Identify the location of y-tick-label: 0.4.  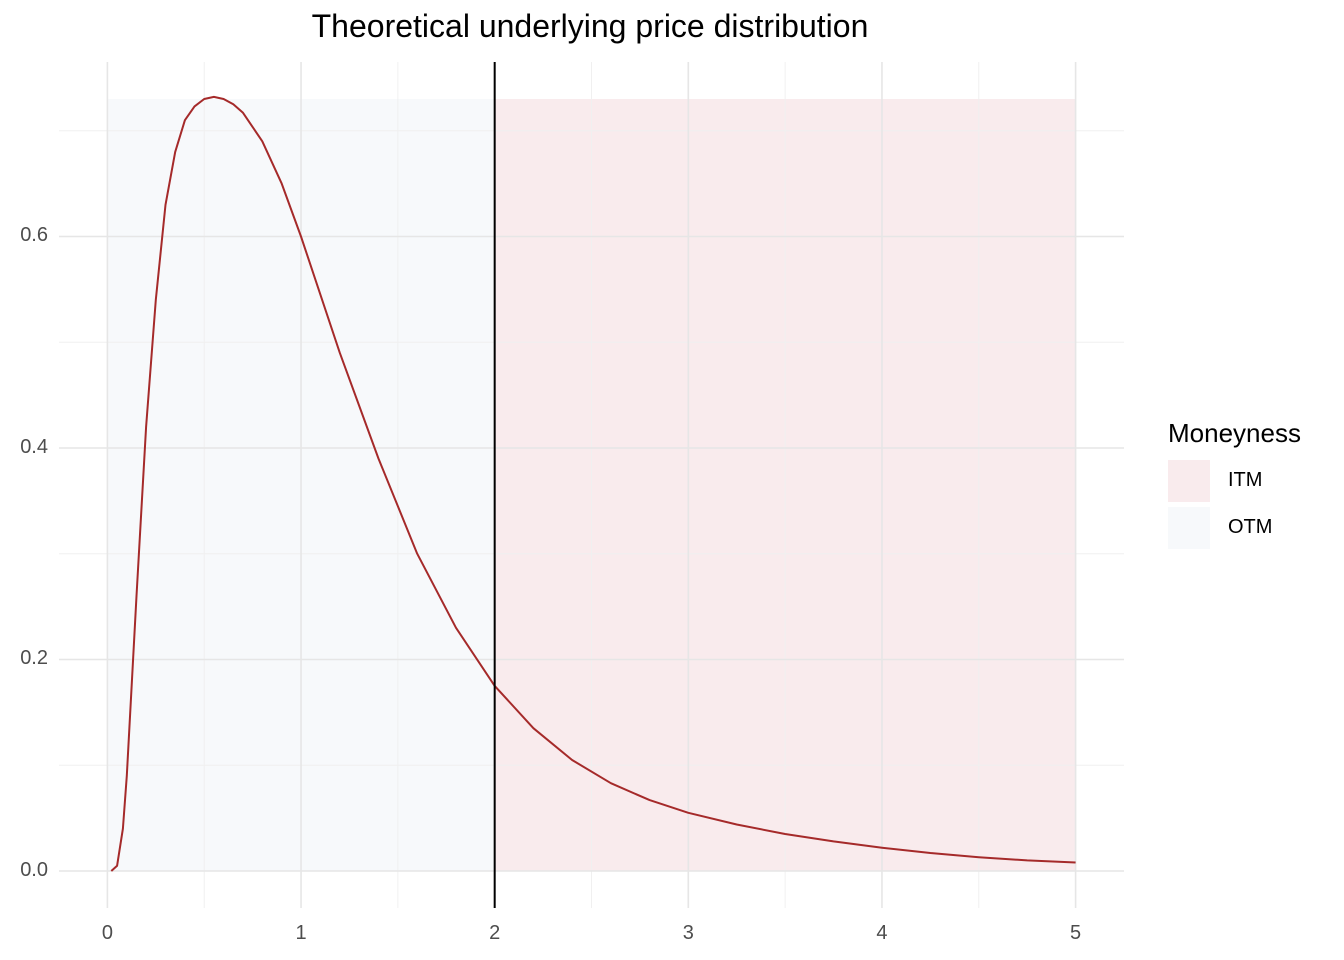
(34, 446).